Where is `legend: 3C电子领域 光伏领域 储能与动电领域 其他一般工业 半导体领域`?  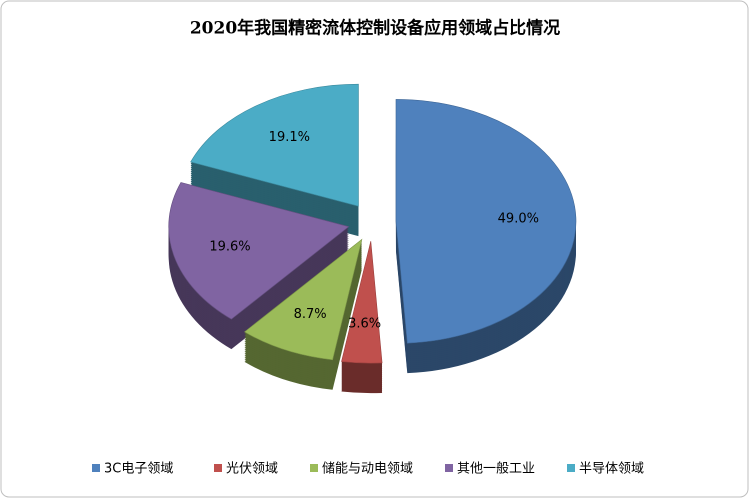 legend: 3C电子领域 光伏领域 储能与动电领域 其他一般工业 半导体领域 is located at coordinates (368, 469).